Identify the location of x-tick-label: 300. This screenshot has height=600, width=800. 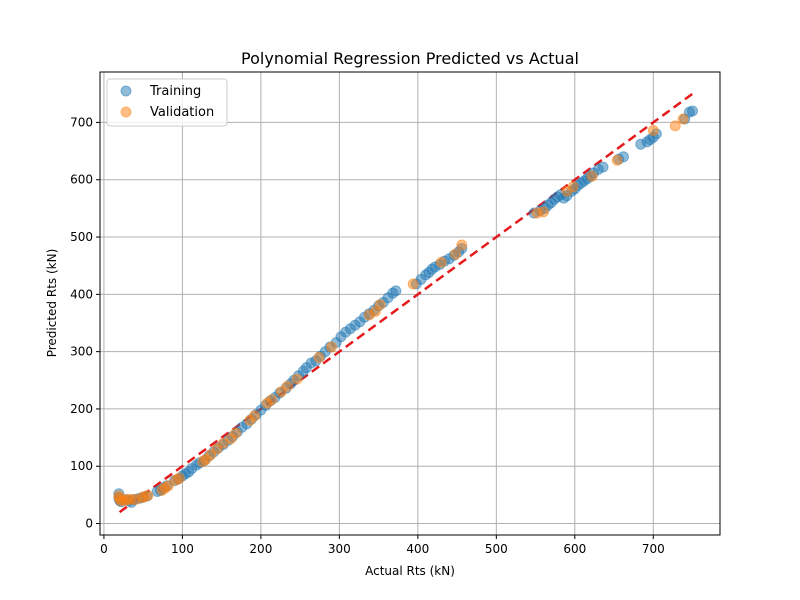
(339, 549).